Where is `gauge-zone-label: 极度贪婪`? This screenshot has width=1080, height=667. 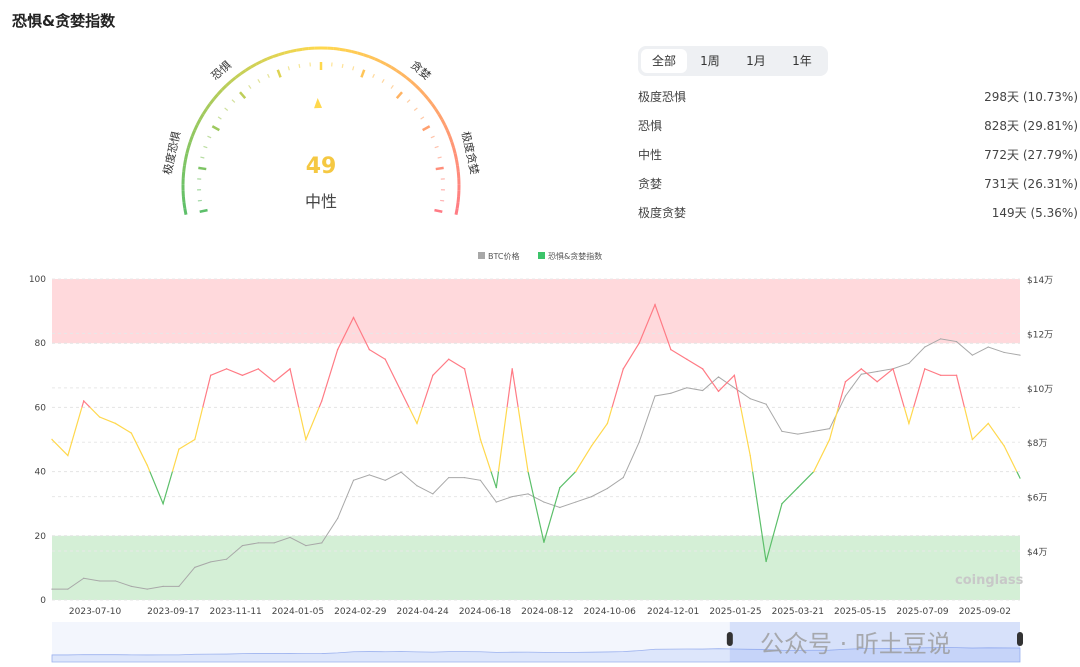
gauge-zone-label: 极度贪婪 is located at coordinates (470, 153).